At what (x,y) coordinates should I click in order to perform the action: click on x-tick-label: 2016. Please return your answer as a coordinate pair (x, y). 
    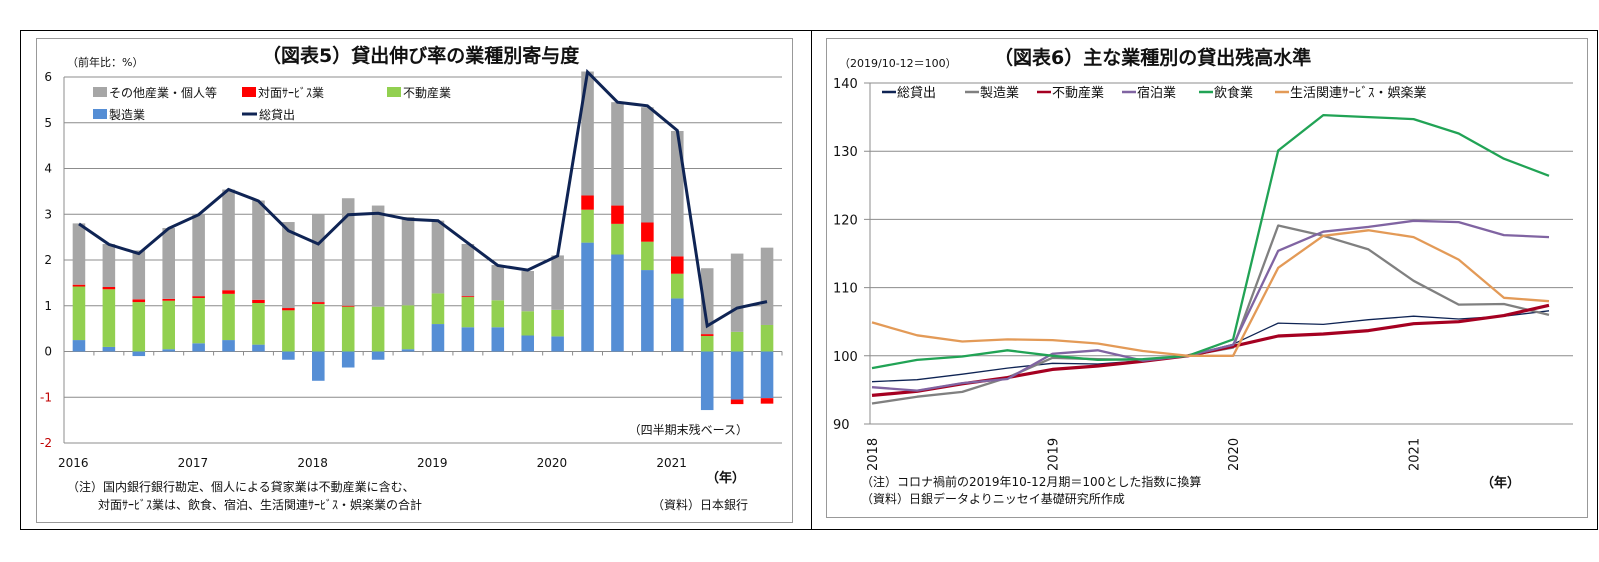
    Looking at the image, I should click on (73, 463).